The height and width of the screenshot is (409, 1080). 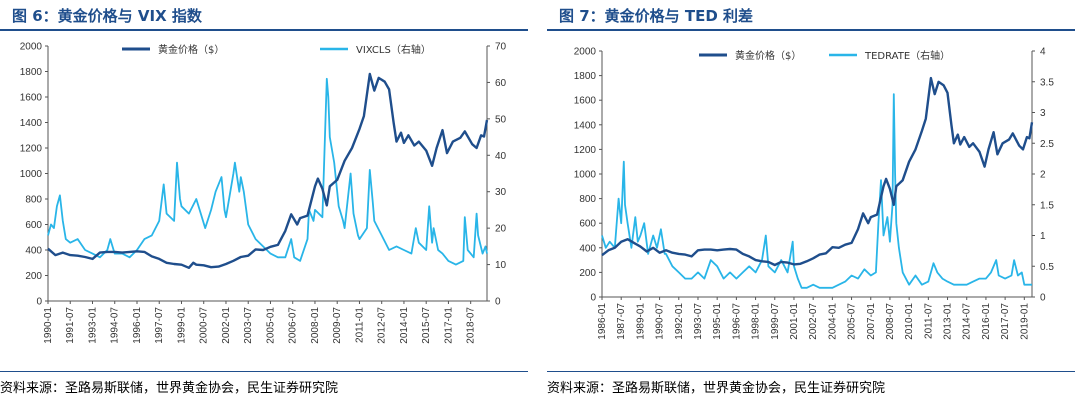 What do you see at coordinates (315, 325) in the screenshot?
I see `x-tick-label: 2008-01` at bounding box center [315, 325].